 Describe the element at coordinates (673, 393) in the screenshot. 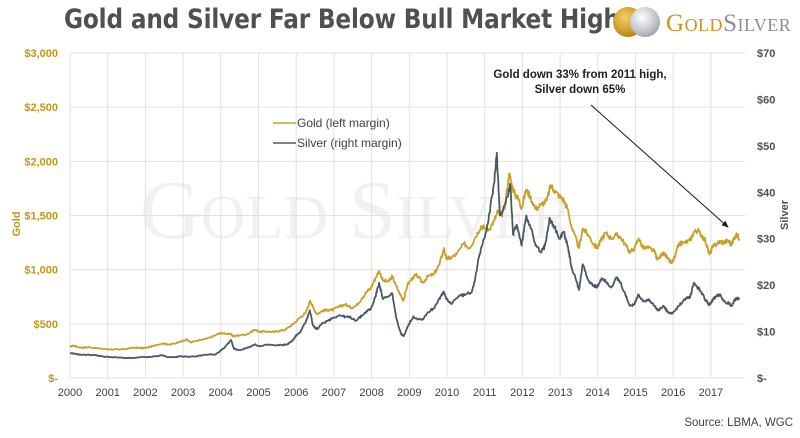

I see `x-tick-label: 2016` at that location.